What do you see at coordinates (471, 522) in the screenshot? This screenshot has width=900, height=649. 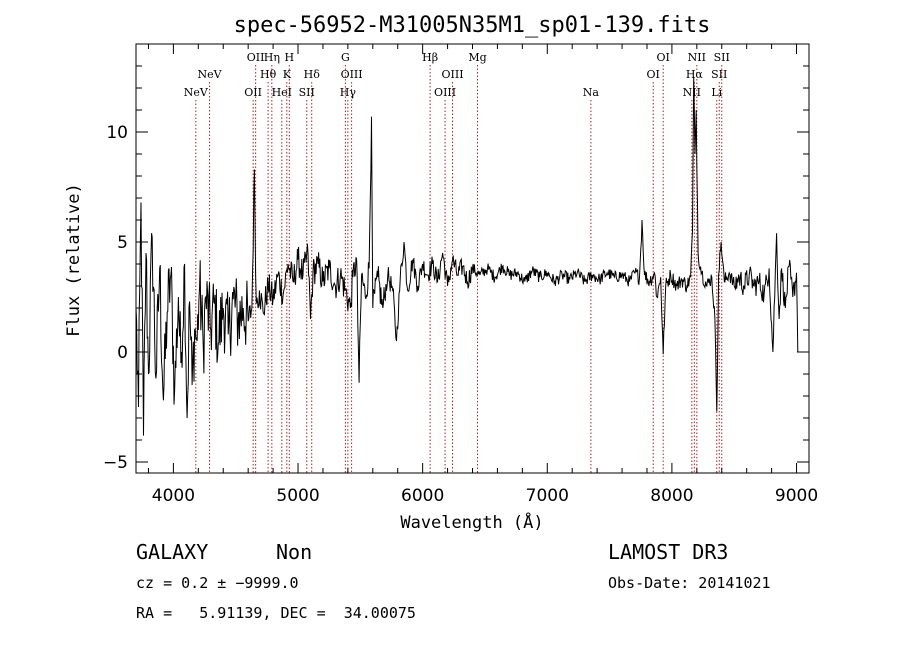 I see `x-axis-label: Wavelength (Å)` at bounding box center [471, 522].